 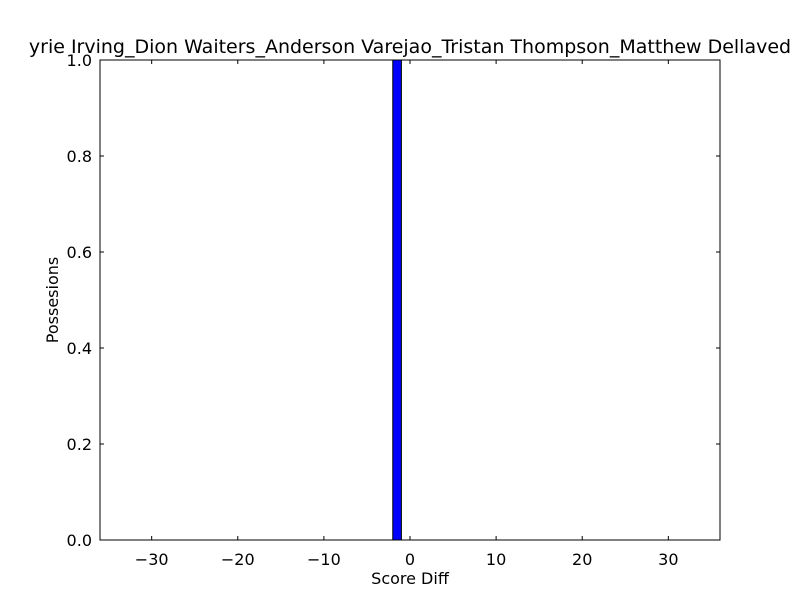 I want to click on y-tick-label: 0.2, so click(x=79, y=444).